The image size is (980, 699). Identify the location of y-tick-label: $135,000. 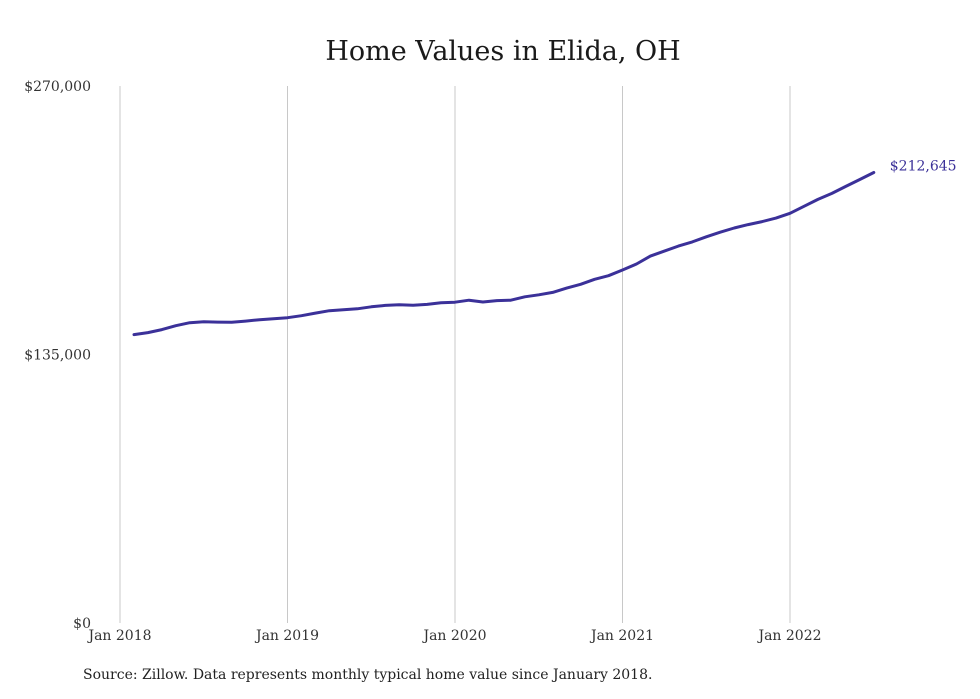
(57, 356).